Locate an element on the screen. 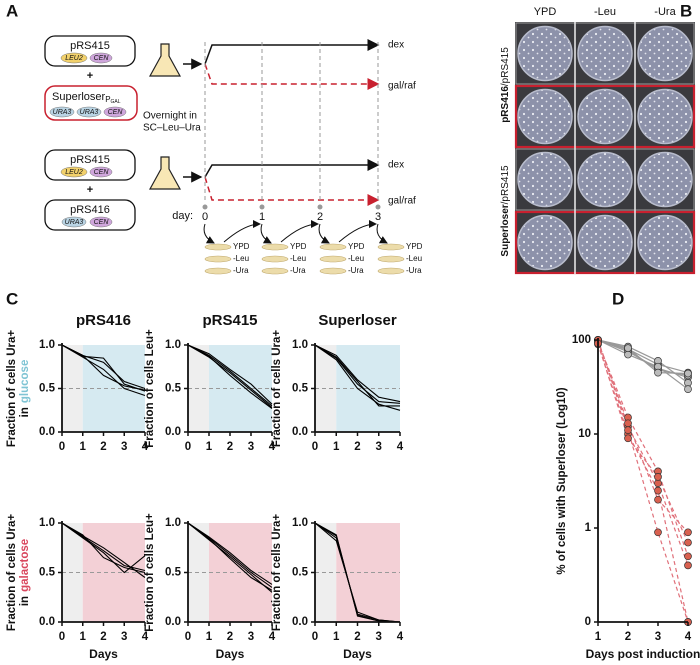 This screenshot has width=700, height=665. day-number: 1 is located at coordinates (262, 217).